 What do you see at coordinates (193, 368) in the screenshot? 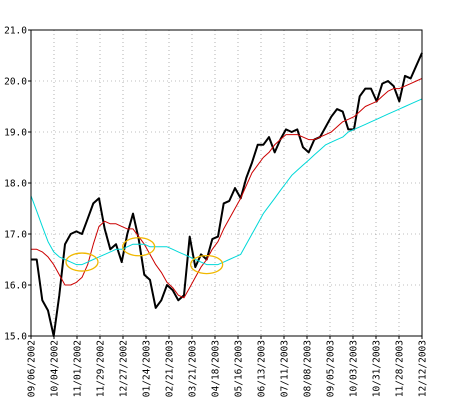
I see `x-tick-label: 03/21/2003` at bounding box center [193, 368].